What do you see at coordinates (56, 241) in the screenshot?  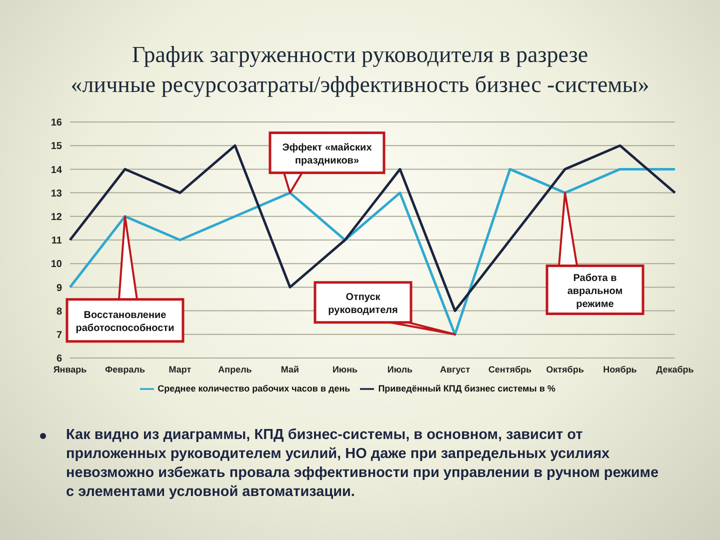 I see `y-tick-label: 11` at bounding box center [56, 241].